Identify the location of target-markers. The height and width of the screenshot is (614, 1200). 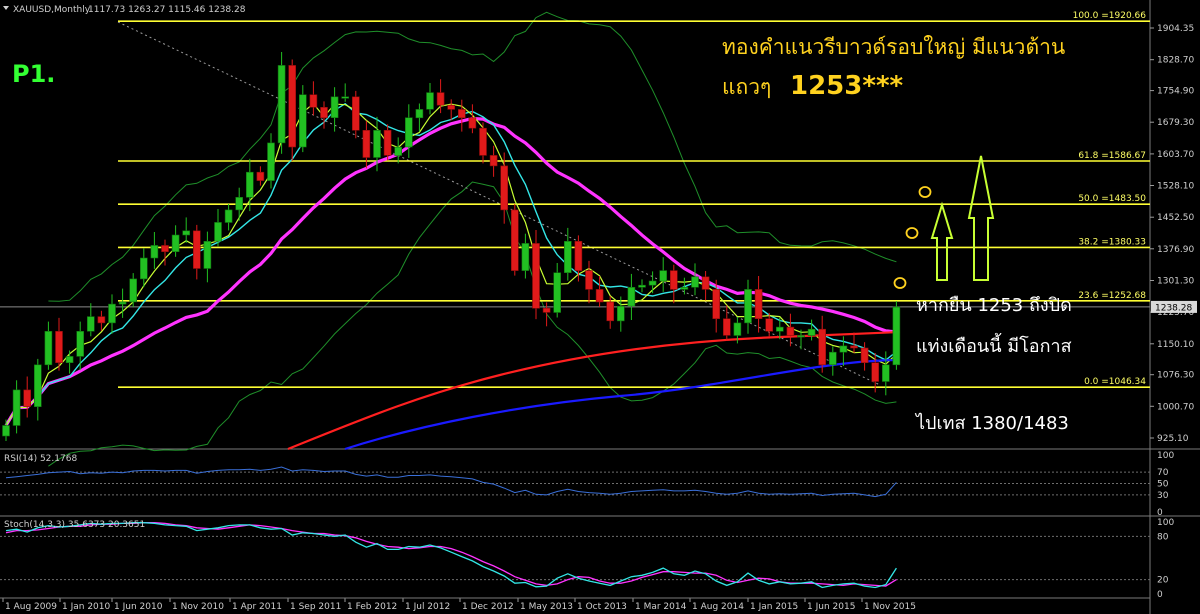
(944, 222).